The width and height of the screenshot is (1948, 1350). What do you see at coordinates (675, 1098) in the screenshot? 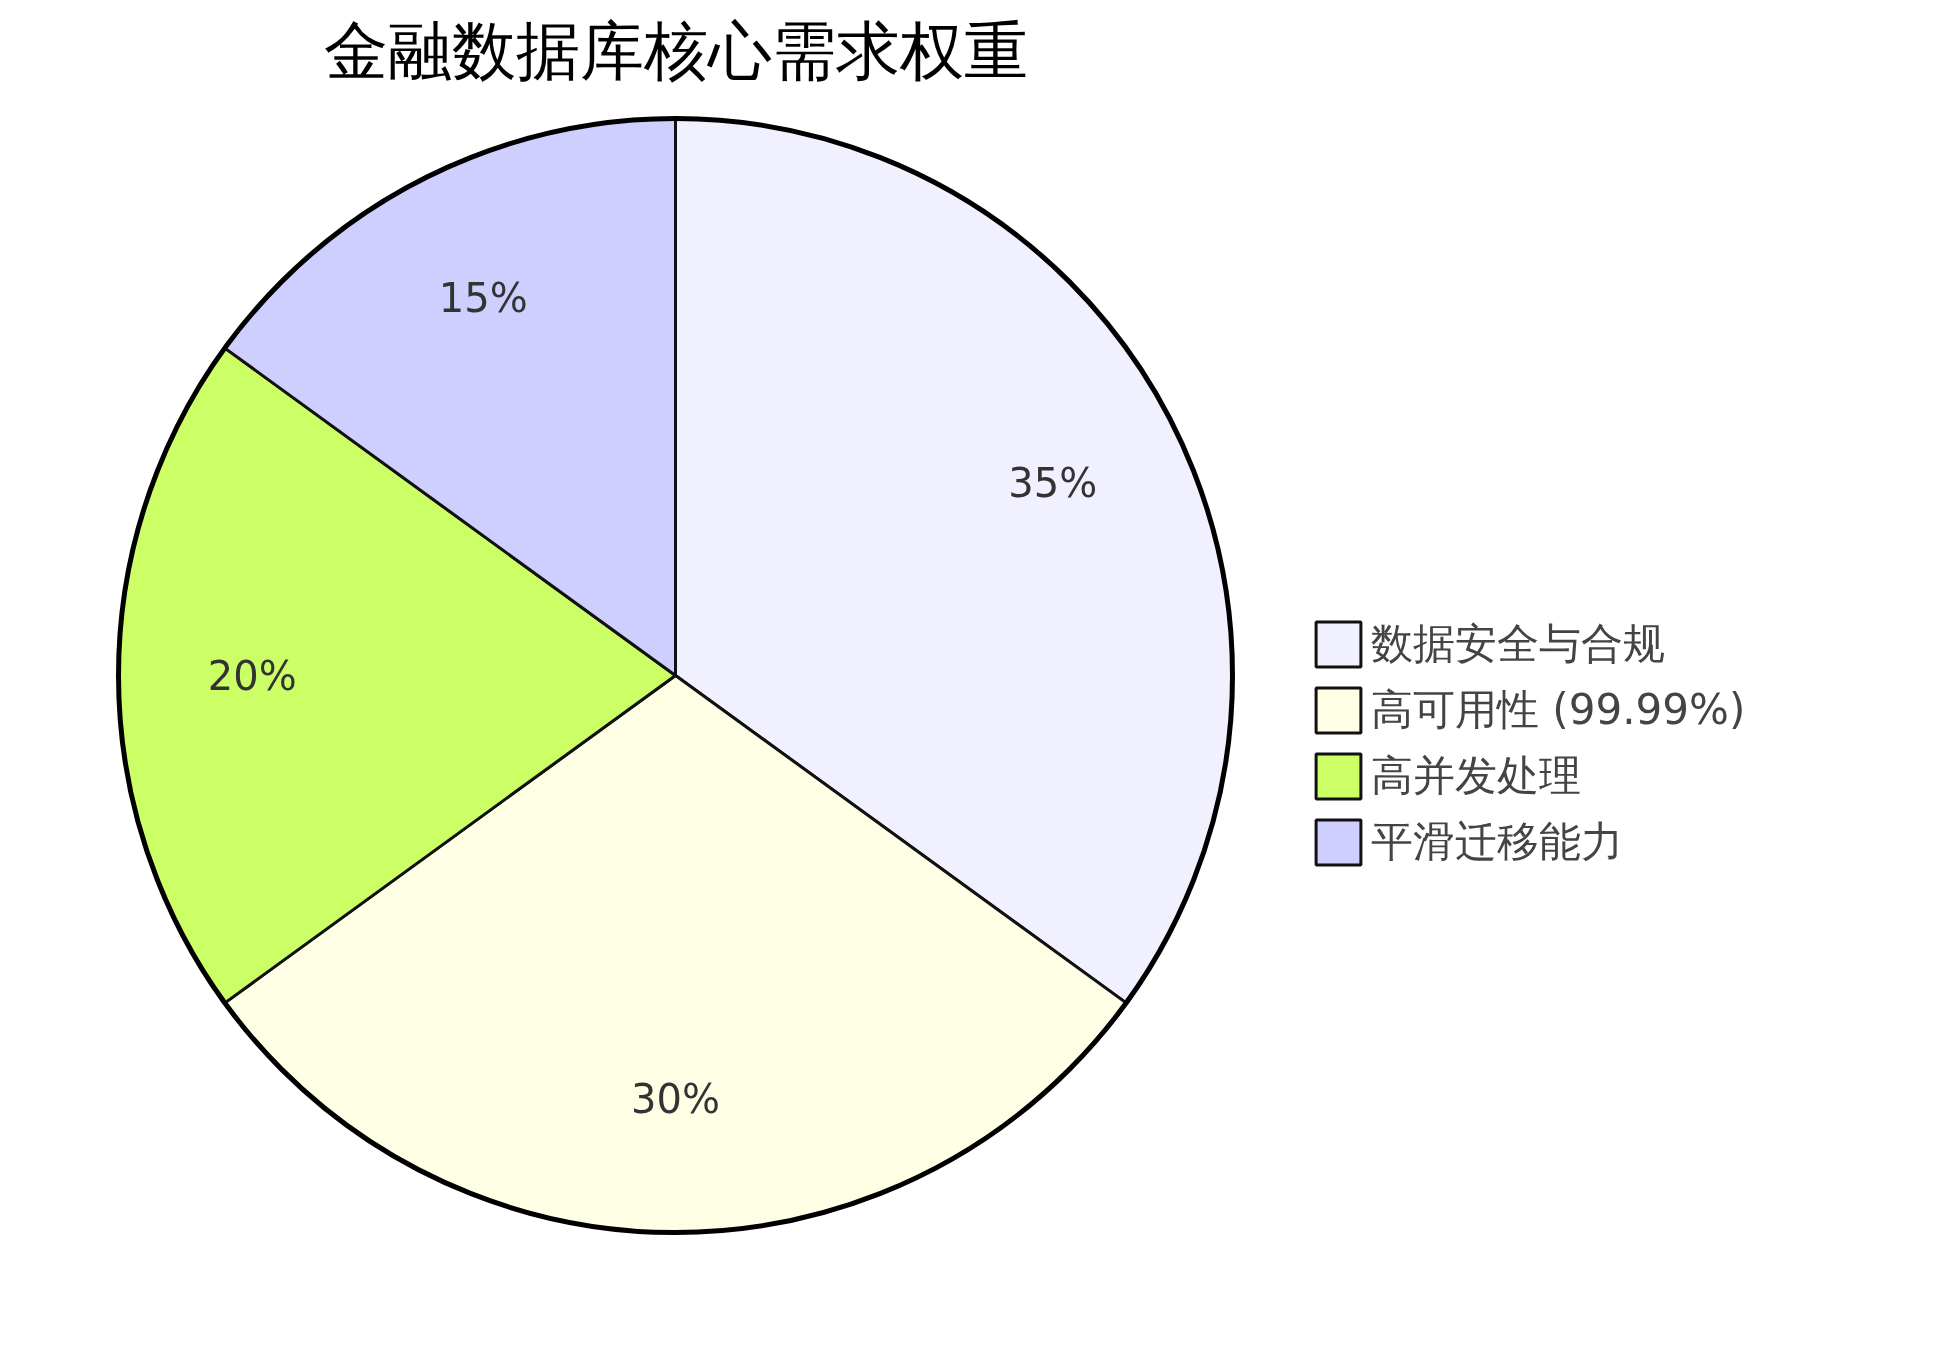
I see `data-label: 30%` at bounding box center [675, 1098].